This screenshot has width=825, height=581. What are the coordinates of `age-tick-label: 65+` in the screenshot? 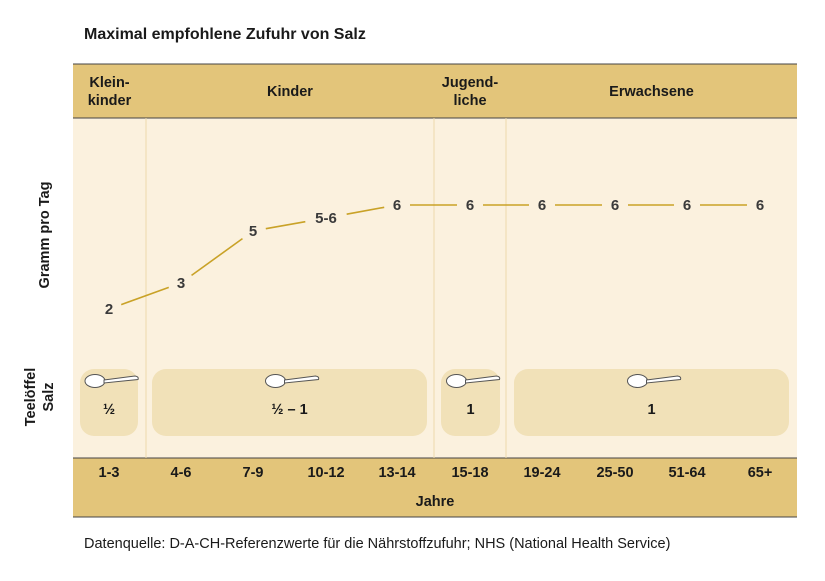 It's located at (760, 473).